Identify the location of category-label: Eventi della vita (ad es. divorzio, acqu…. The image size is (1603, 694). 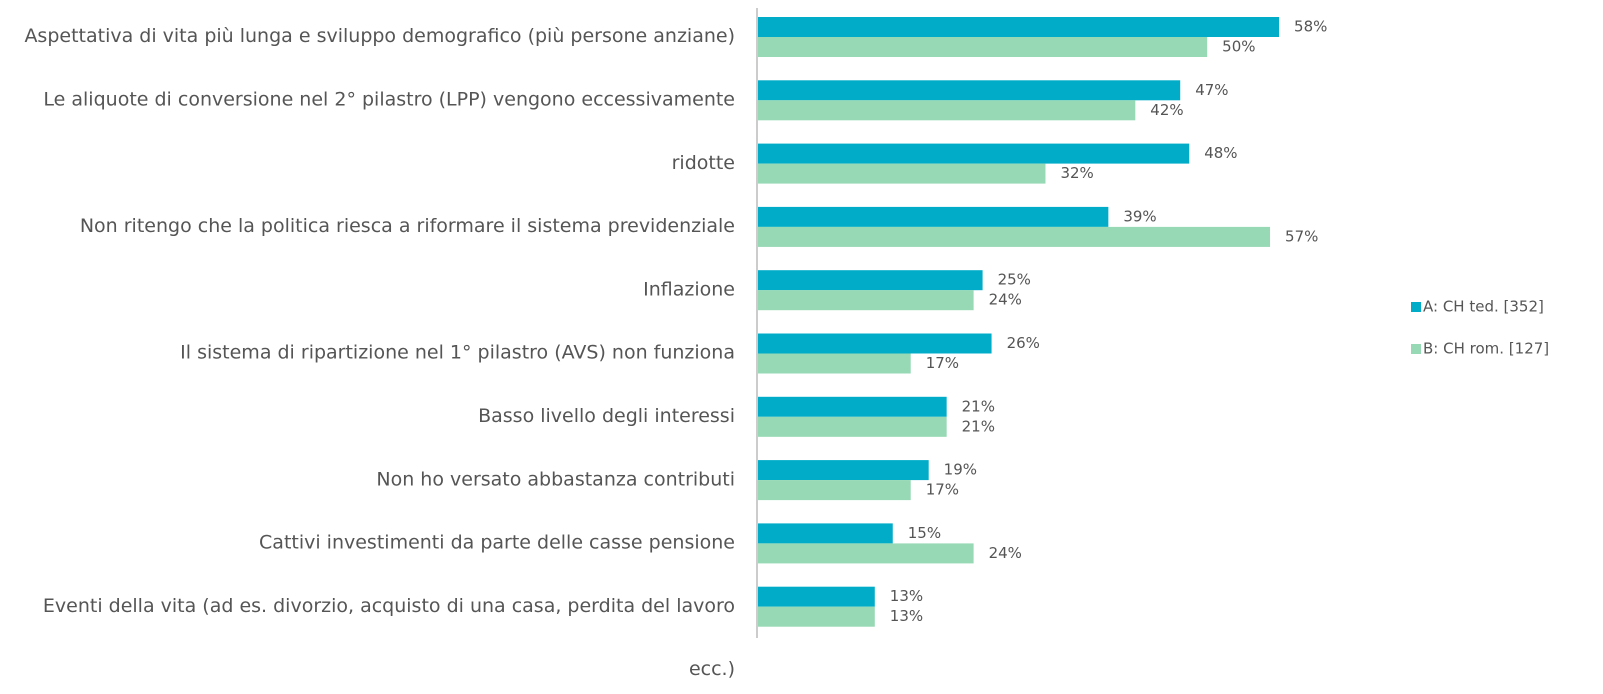
(389, 606).